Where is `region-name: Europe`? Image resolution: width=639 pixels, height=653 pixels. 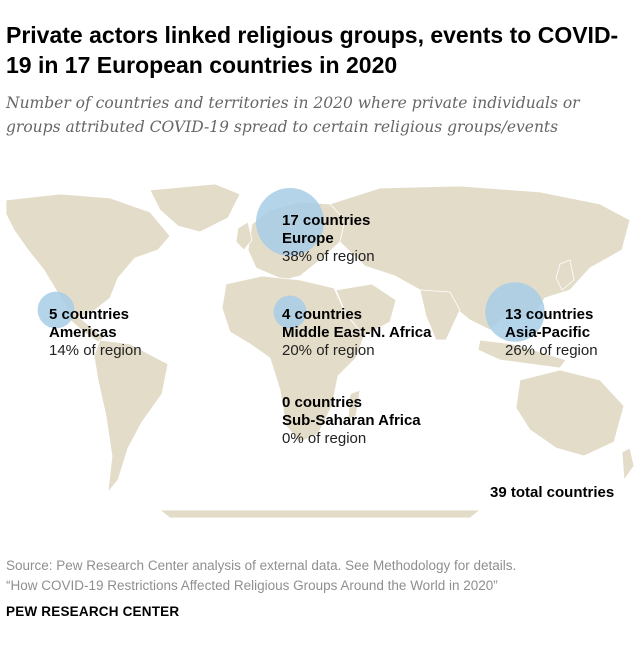
region-name: Europe is located at coordinates (308, 238).